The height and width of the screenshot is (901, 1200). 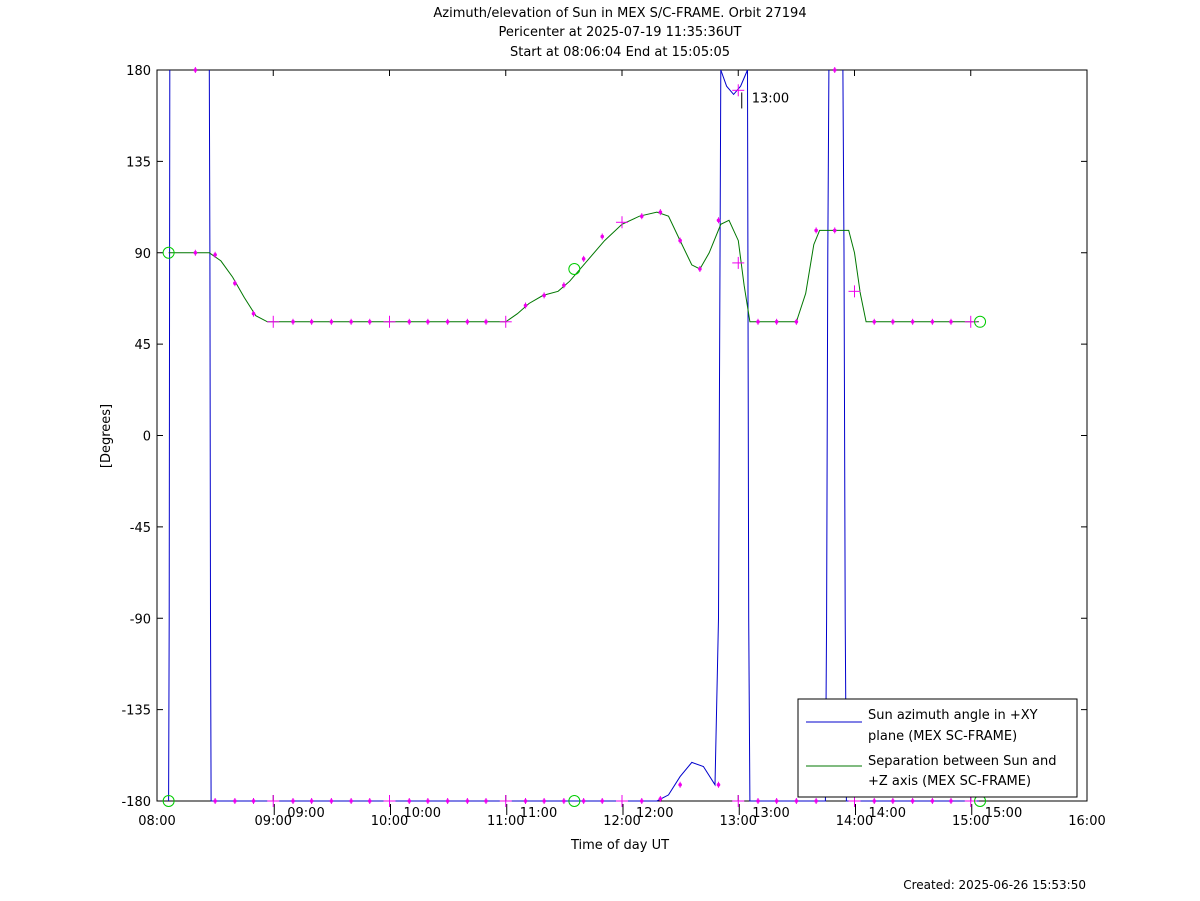 What do you see at coordinates (138, 162) in the screenshot?
I see `y-tick-label-1: 135` at bounding box center [138, 162].